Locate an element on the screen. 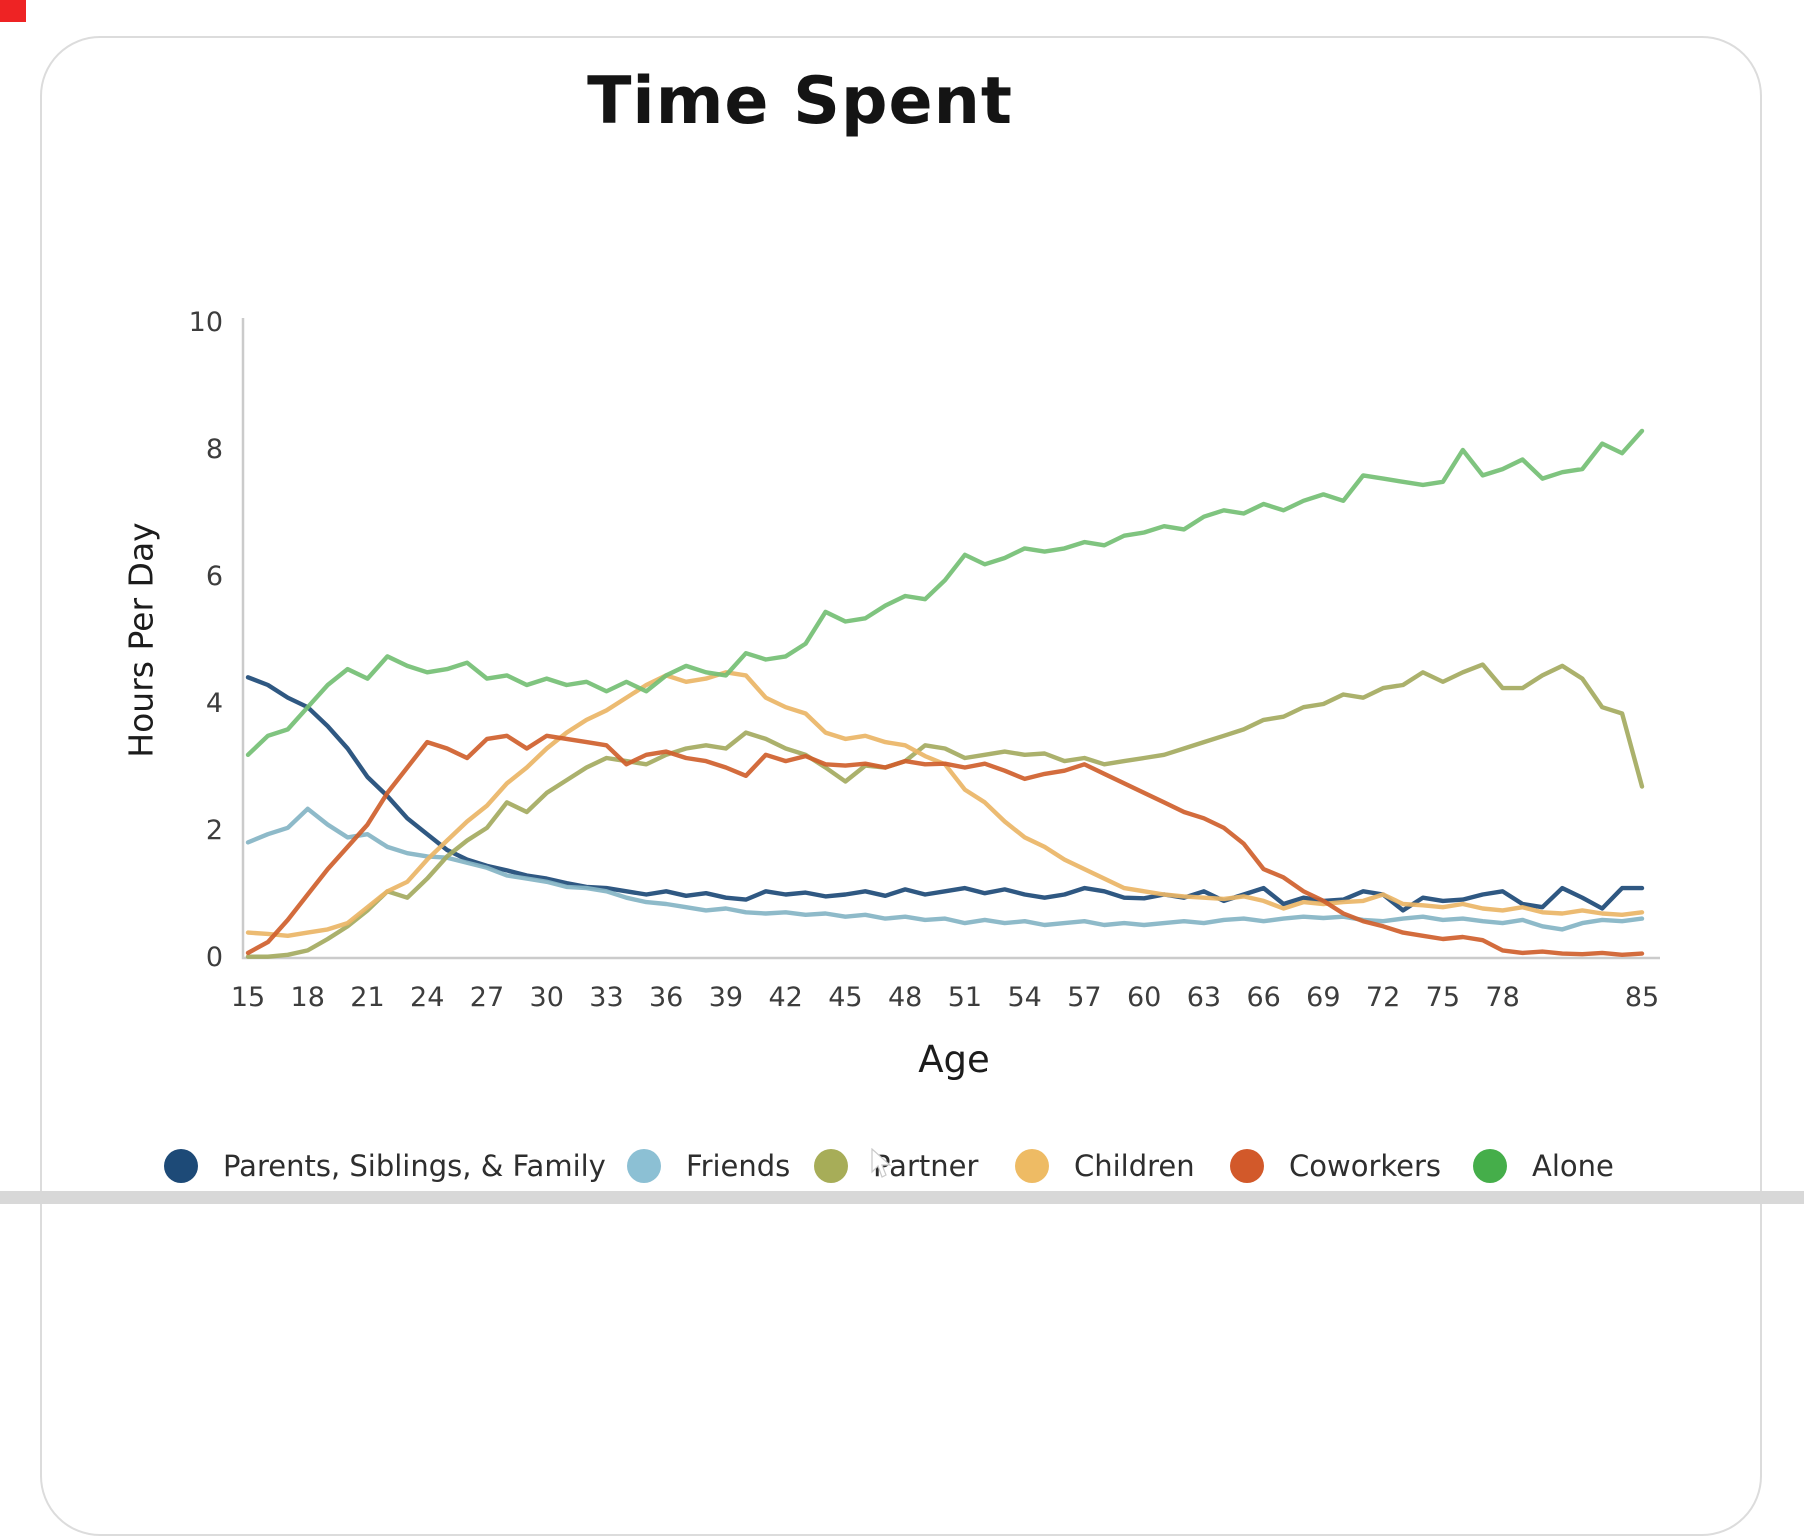 The image size is (1804, 1536). legend-item-friends: Friends is located at coordinates (708, 1166).